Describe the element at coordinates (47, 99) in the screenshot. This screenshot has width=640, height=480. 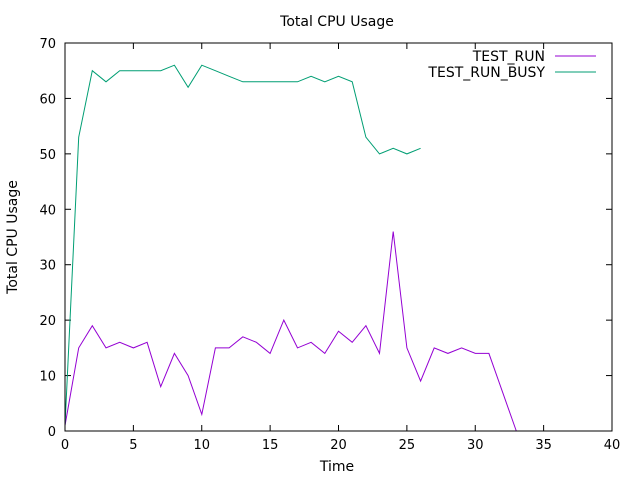
I see `y-tick-label: 60` at that location.